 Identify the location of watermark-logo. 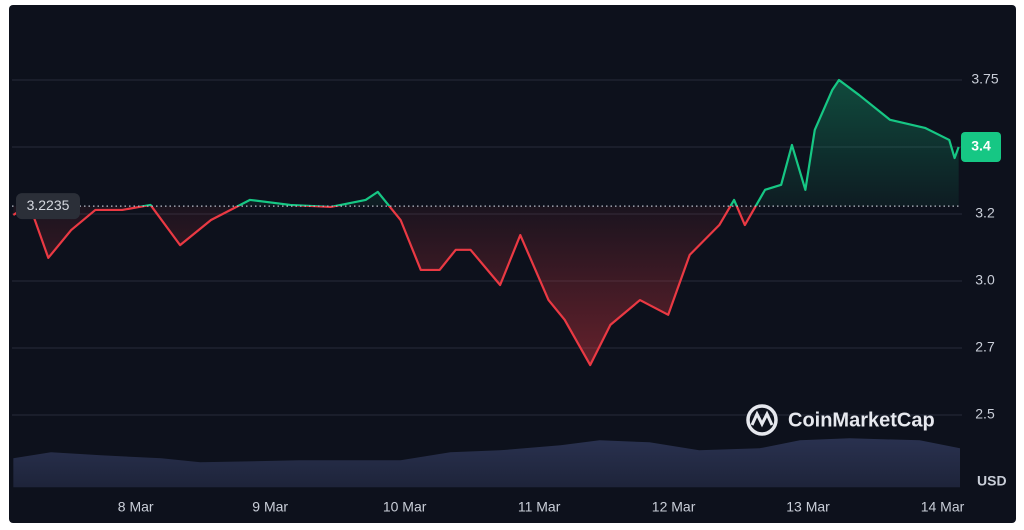
(762, 420).